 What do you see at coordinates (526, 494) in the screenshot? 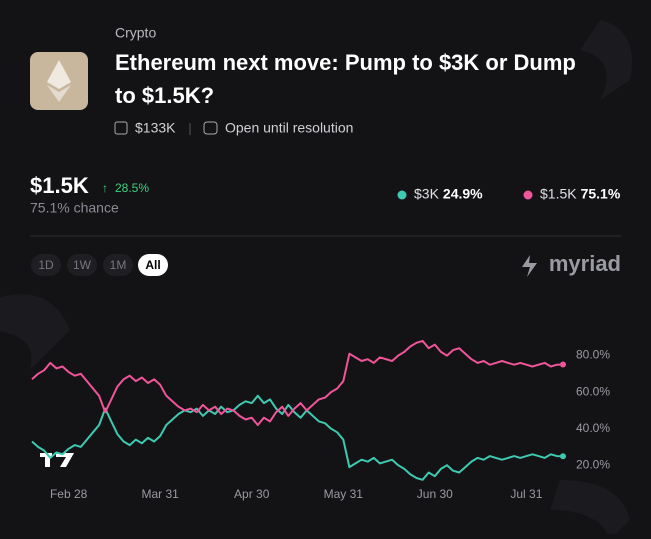
I see `x-tick-label: Jul 31` at bounding box center [526, 494].